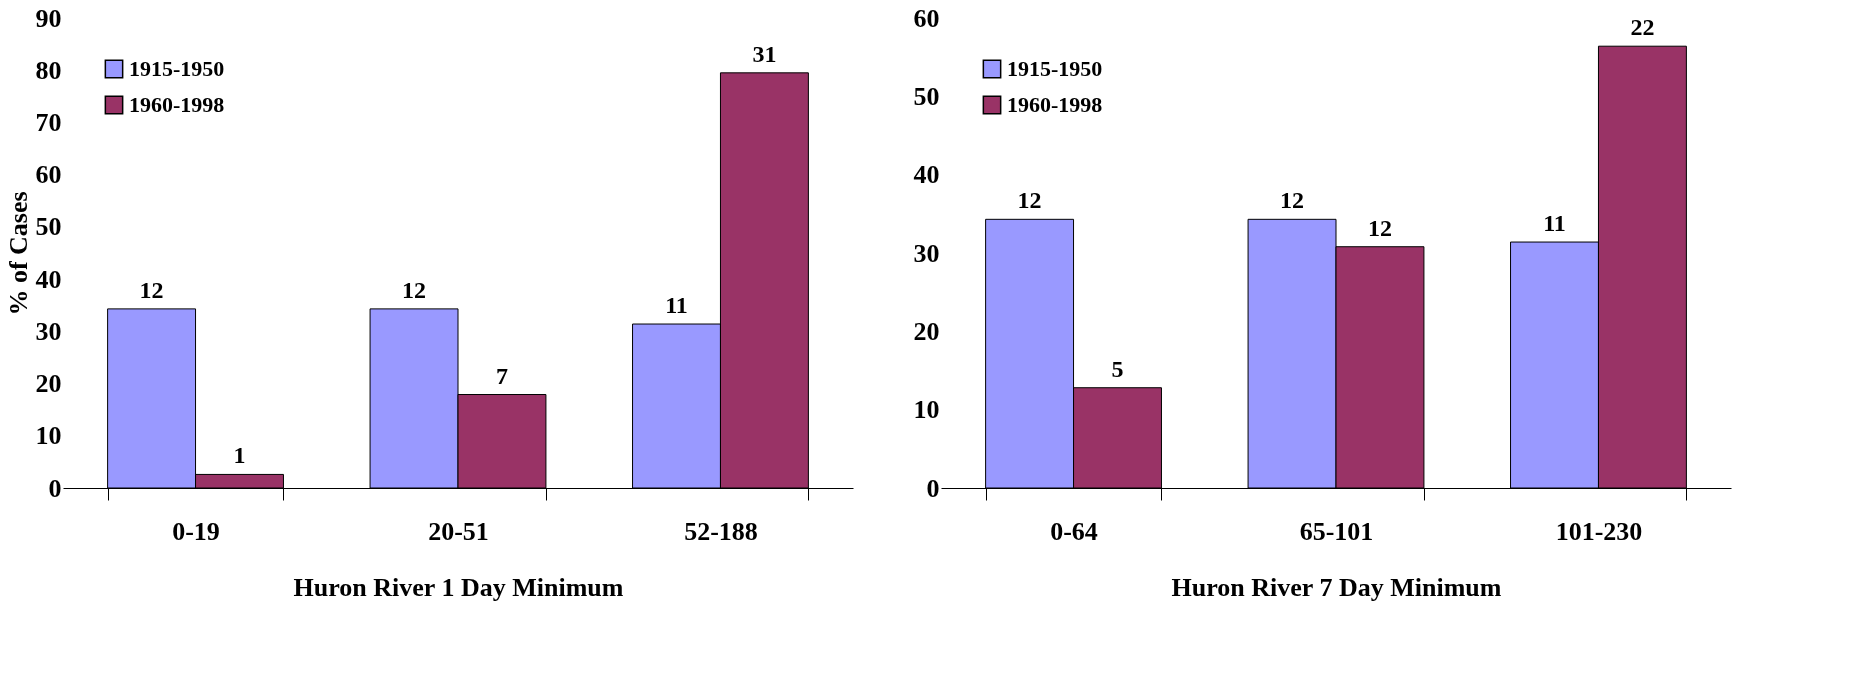 The image size is (1850, 679). I want to click on x-tick-label: 0-19, so click(196, 531).